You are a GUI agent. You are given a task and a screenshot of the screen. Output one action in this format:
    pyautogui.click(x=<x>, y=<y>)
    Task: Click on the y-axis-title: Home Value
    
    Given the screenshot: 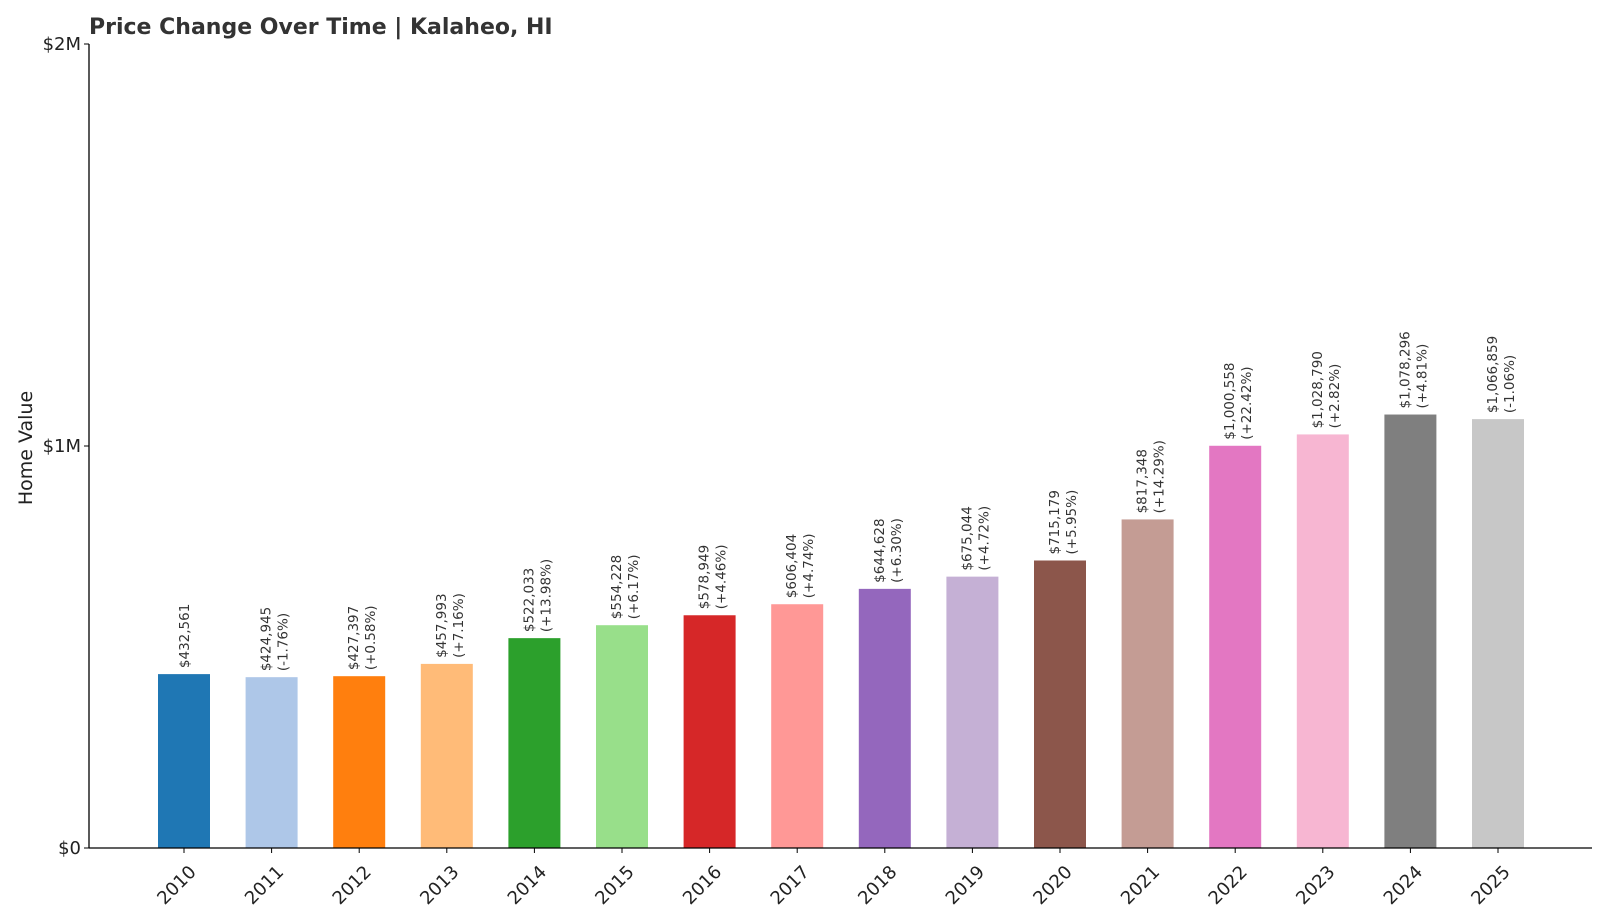 What is the action you would take?
    pyautogui.click(x=26, y=448)
    